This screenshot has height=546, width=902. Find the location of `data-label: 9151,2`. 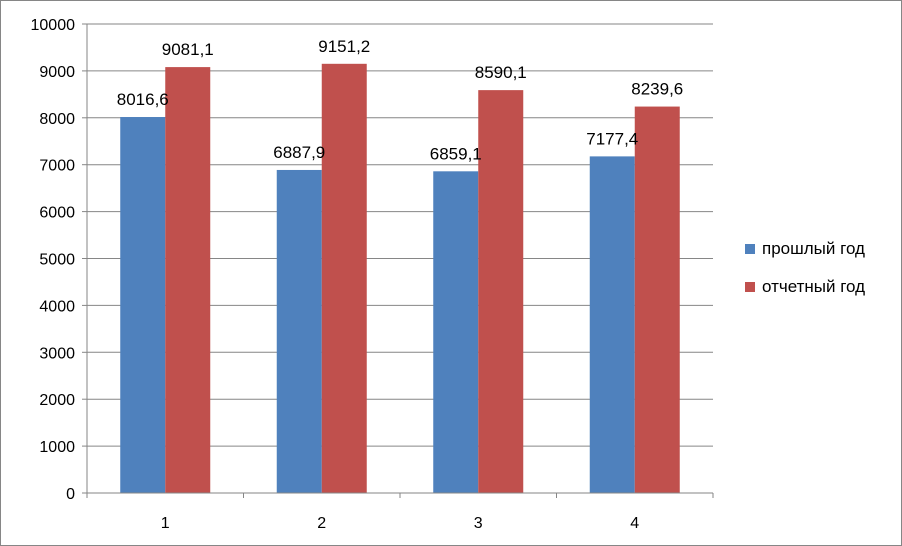

data-label: 9151,2 is located at coordinates (344, 46).